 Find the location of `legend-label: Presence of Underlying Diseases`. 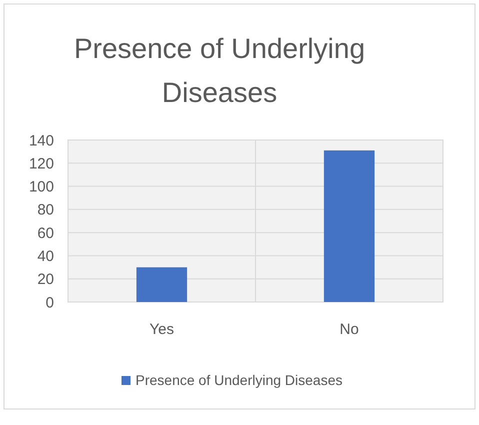

legend-label: Presence of Underlying Diseases is located at coordinates (239, 380).